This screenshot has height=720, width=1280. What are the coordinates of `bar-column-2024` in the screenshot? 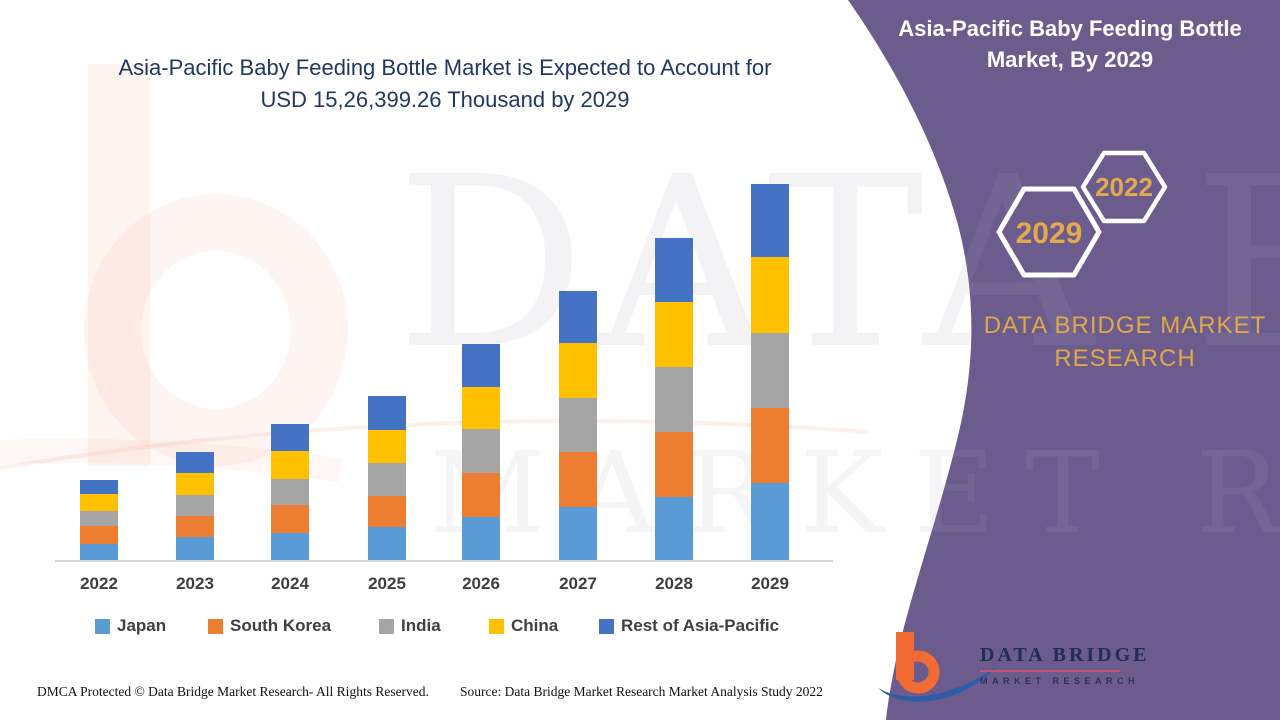 It's located at (290, 492).